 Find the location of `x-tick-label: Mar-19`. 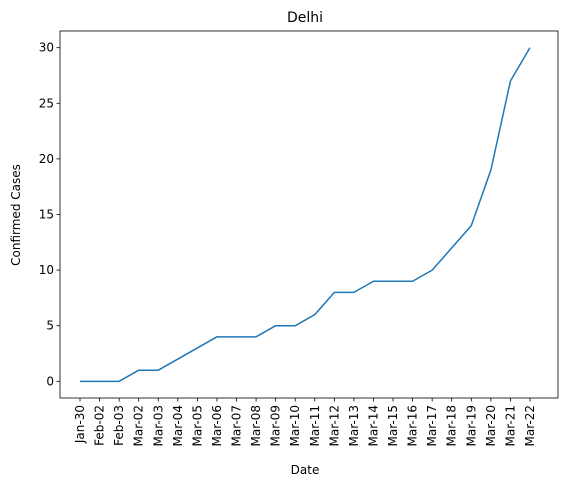

x-tick-label: Mar-19 is located at coordinates (471, 425).